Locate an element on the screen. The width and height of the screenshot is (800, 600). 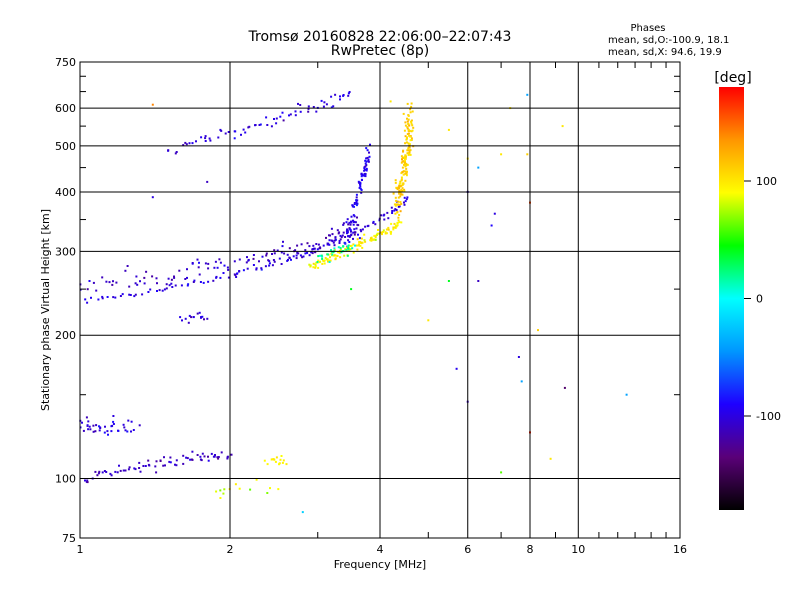
x-tick-label: 8 is located at coordinates (530, 549).